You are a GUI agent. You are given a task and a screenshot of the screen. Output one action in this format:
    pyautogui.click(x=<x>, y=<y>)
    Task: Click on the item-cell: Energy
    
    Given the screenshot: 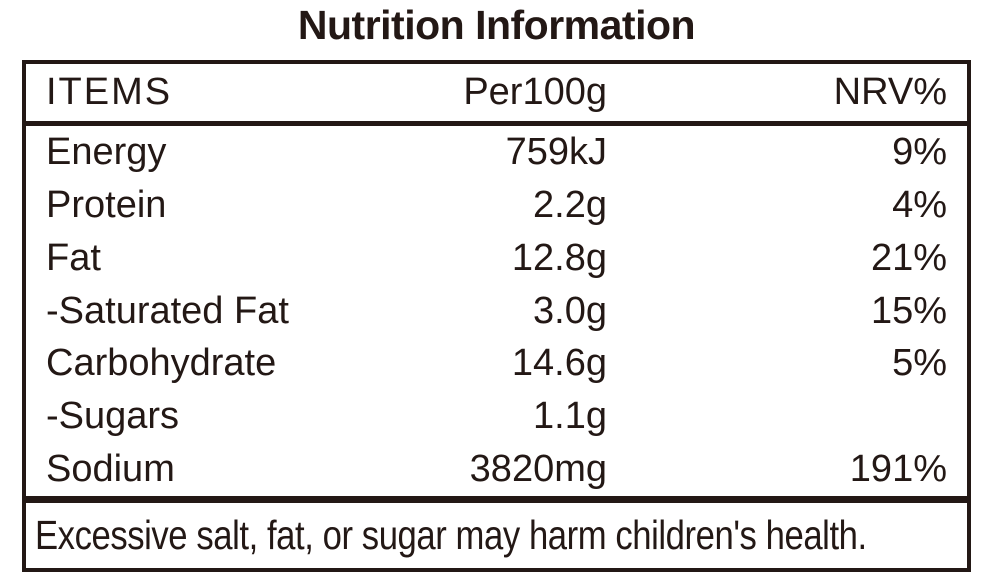 What is the action you would take?
    pyautogui.click(x=106, y=151)
    